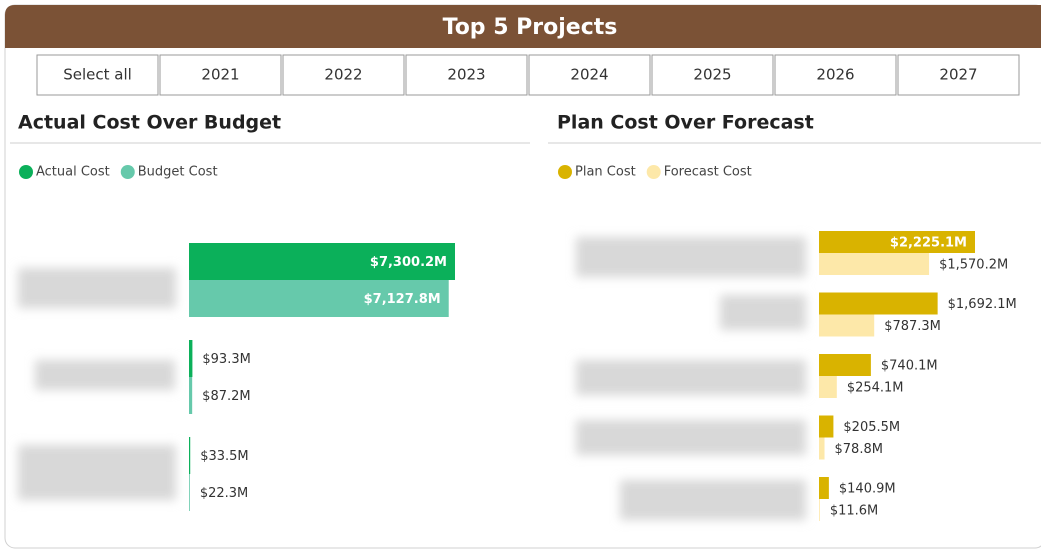  I want to click on legend-label: Forecast Cost, so click(708, 172).